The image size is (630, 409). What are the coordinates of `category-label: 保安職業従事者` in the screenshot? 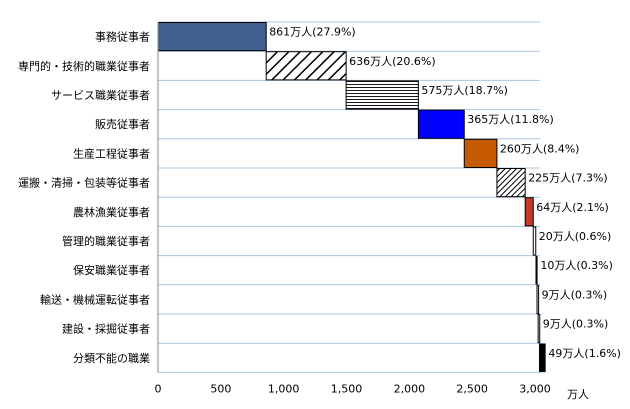 It's located at (111, 270).